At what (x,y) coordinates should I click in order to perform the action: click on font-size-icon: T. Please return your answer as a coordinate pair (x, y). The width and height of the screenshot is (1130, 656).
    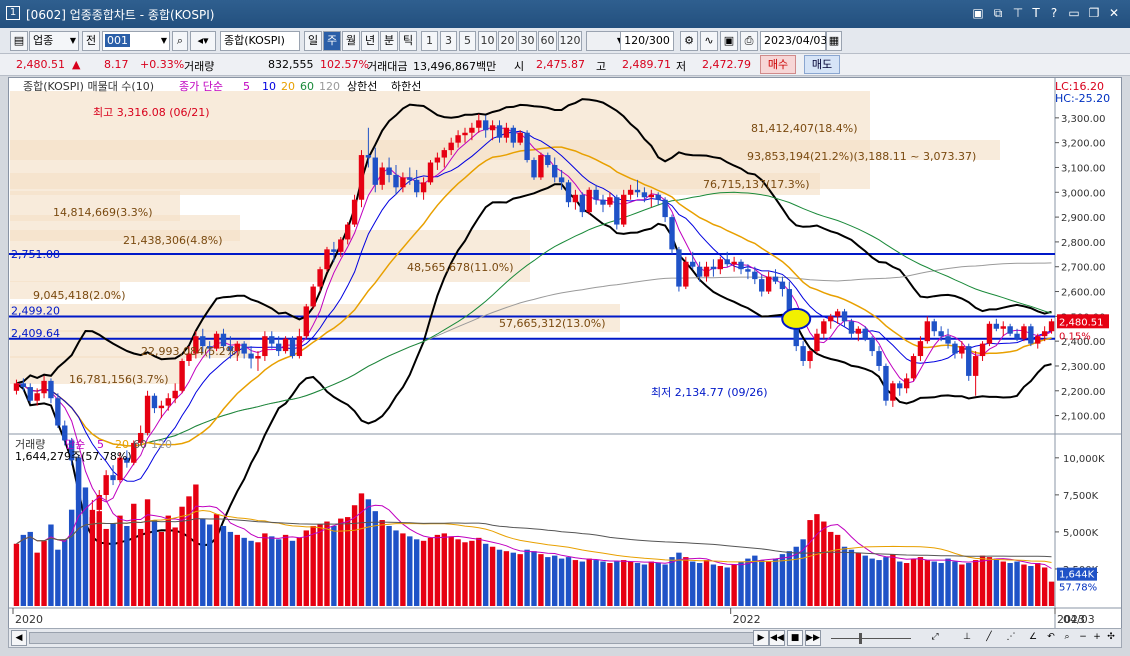
    Looking at the image, I should click on (1036, 13).